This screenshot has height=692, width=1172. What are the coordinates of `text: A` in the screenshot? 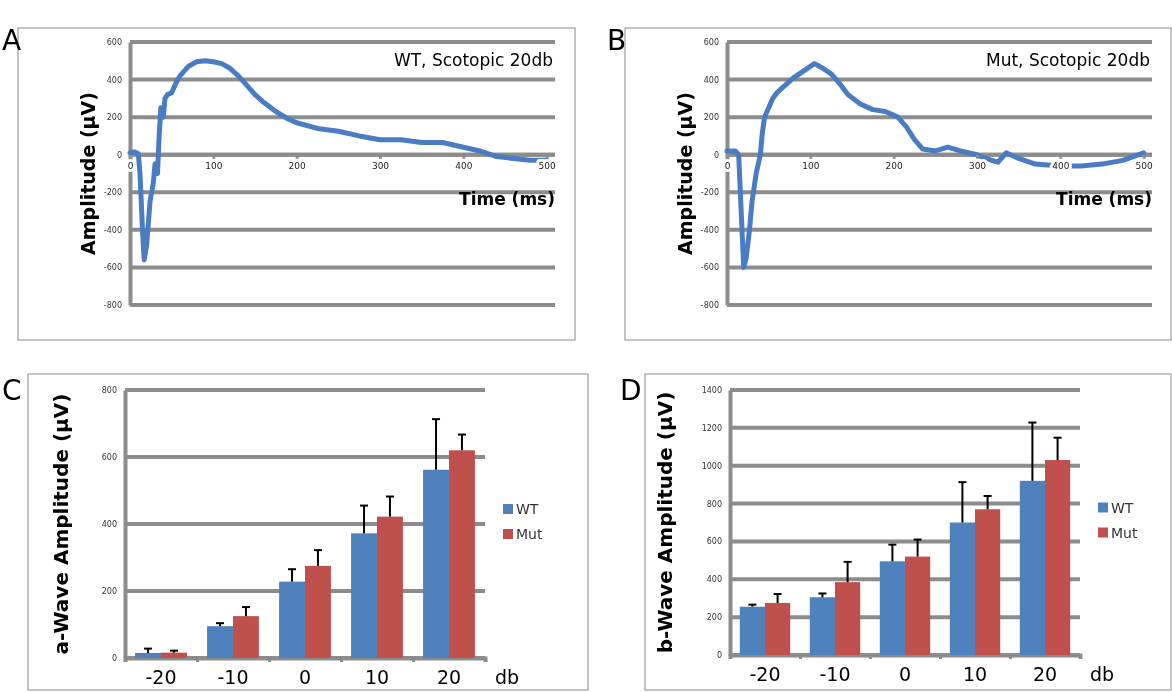 It's located at (12, 40).